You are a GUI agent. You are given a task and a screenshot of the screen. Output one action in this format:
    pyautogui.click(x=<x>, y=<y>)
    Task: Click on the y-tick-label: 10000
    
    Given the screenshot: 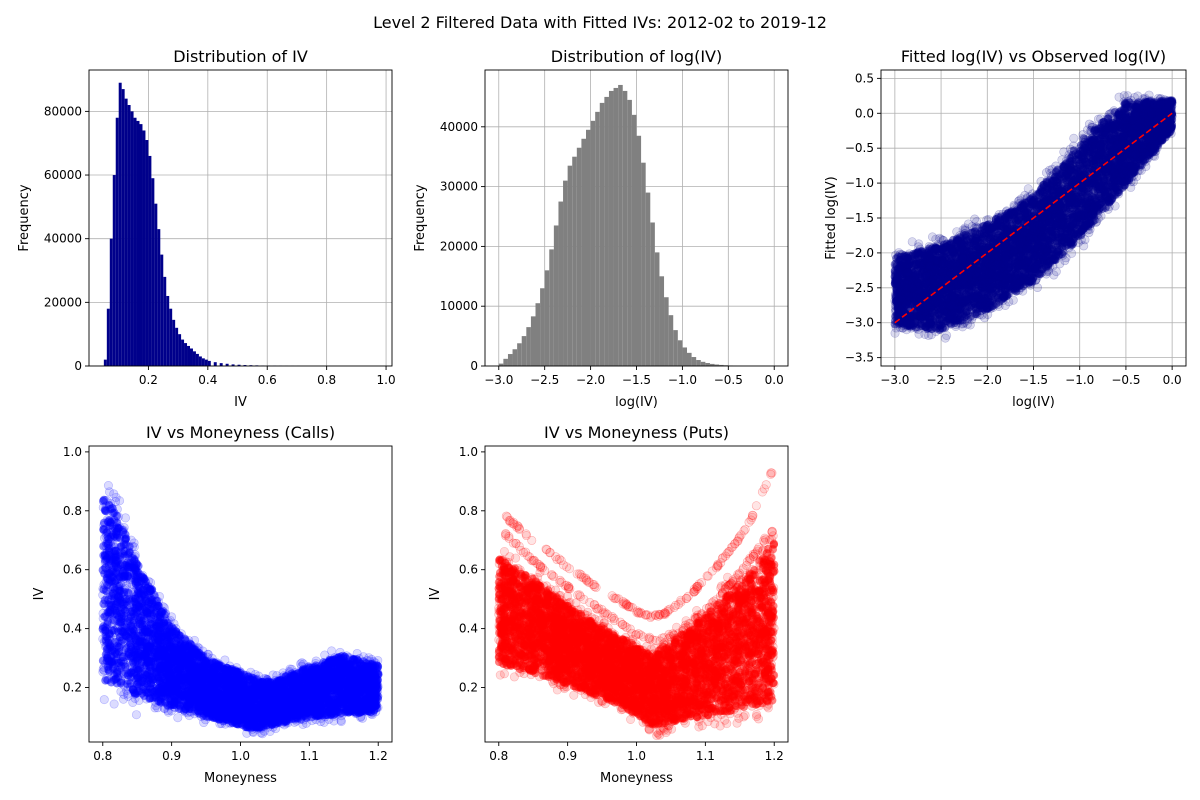 What is the action you would take?
    pyautogui.click(x=459, y=306)
    